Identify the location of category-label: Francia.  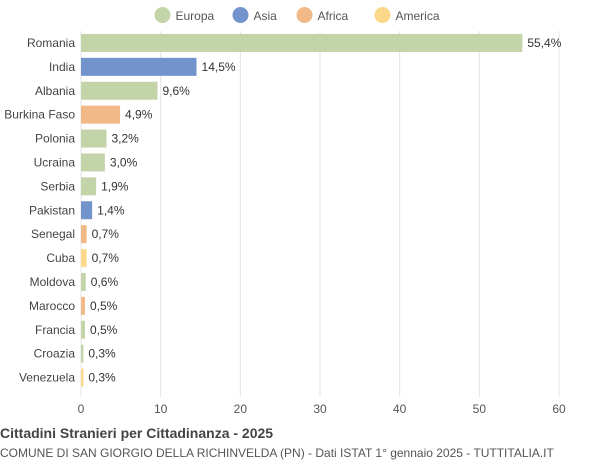
(55, 330).